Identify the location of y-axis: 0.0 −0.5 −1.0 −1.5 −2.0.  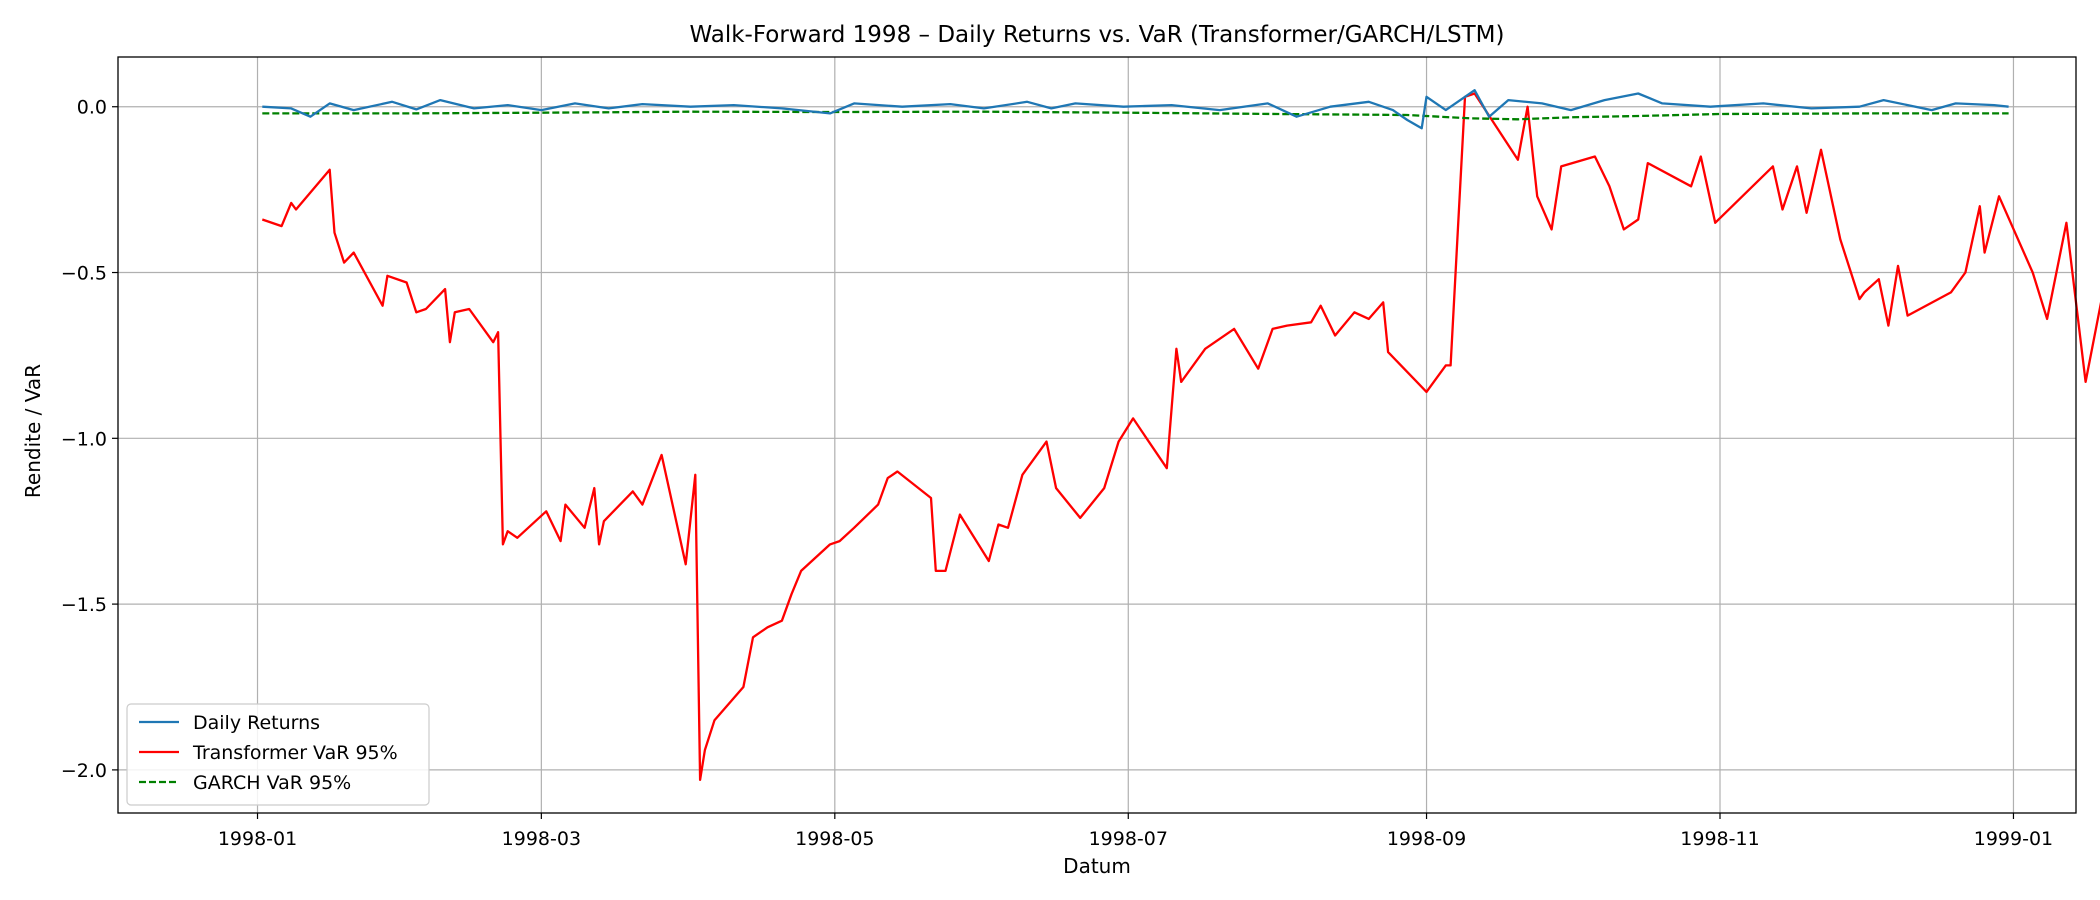
(89, 439).